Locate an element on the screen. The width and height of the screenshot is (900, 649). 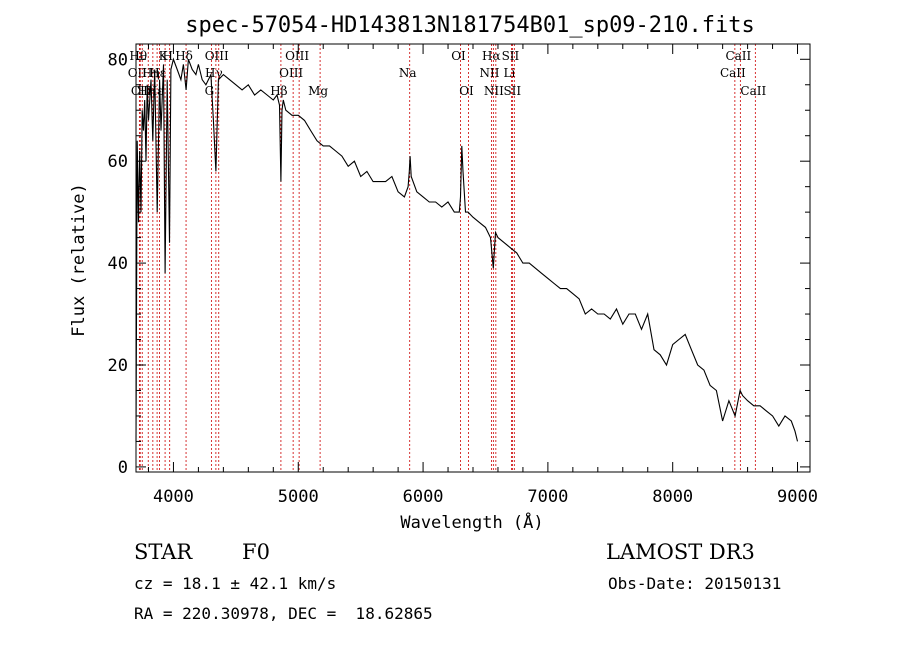
object-subclass: F0 is located at coordinates (256, 552).